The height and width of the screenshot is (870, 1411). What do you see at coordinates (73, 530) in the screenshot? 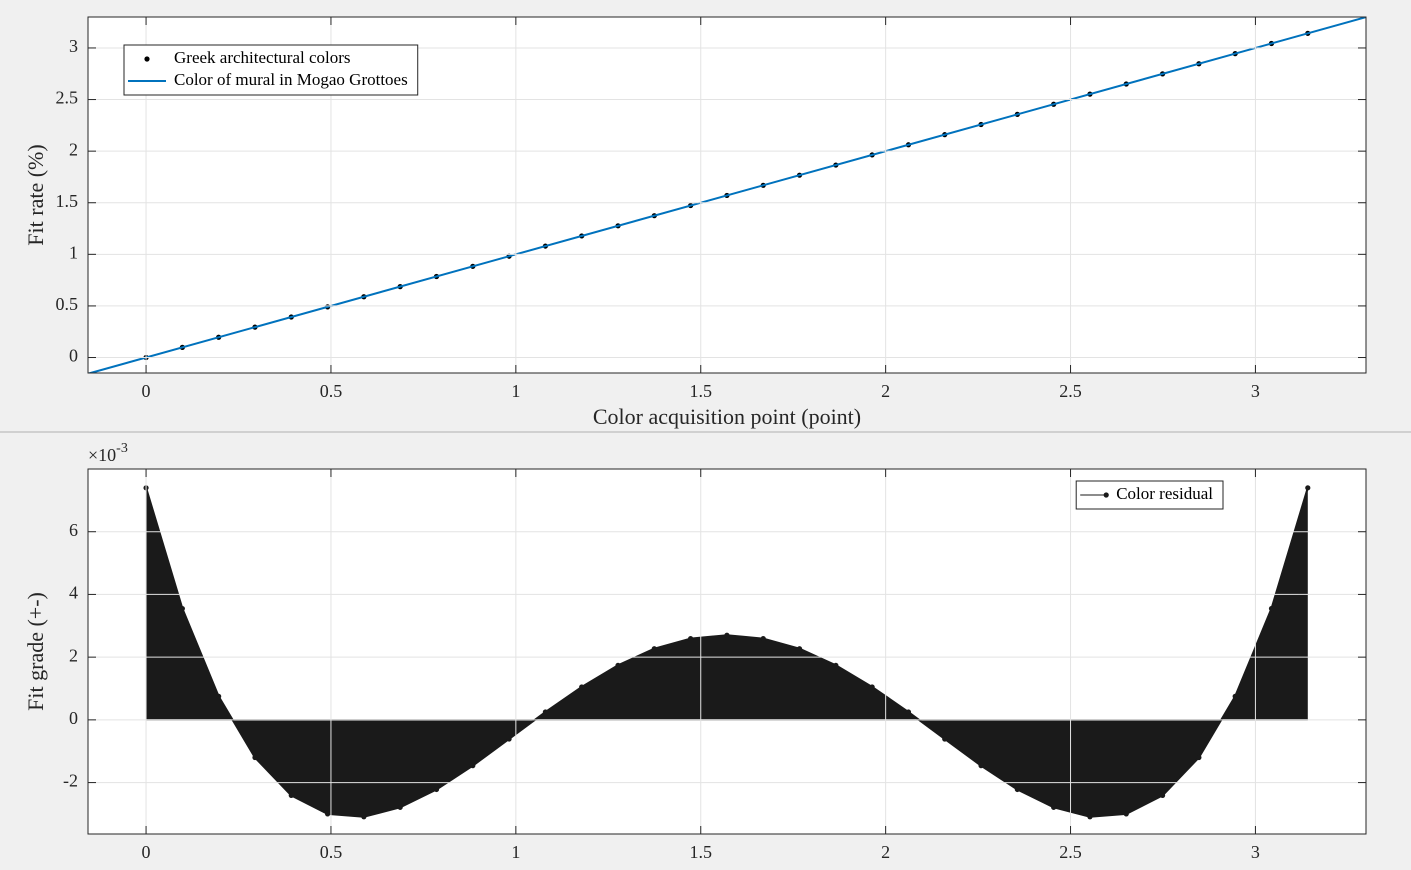
I see `y-tick-label: 6` at bounding box center [73, 530].